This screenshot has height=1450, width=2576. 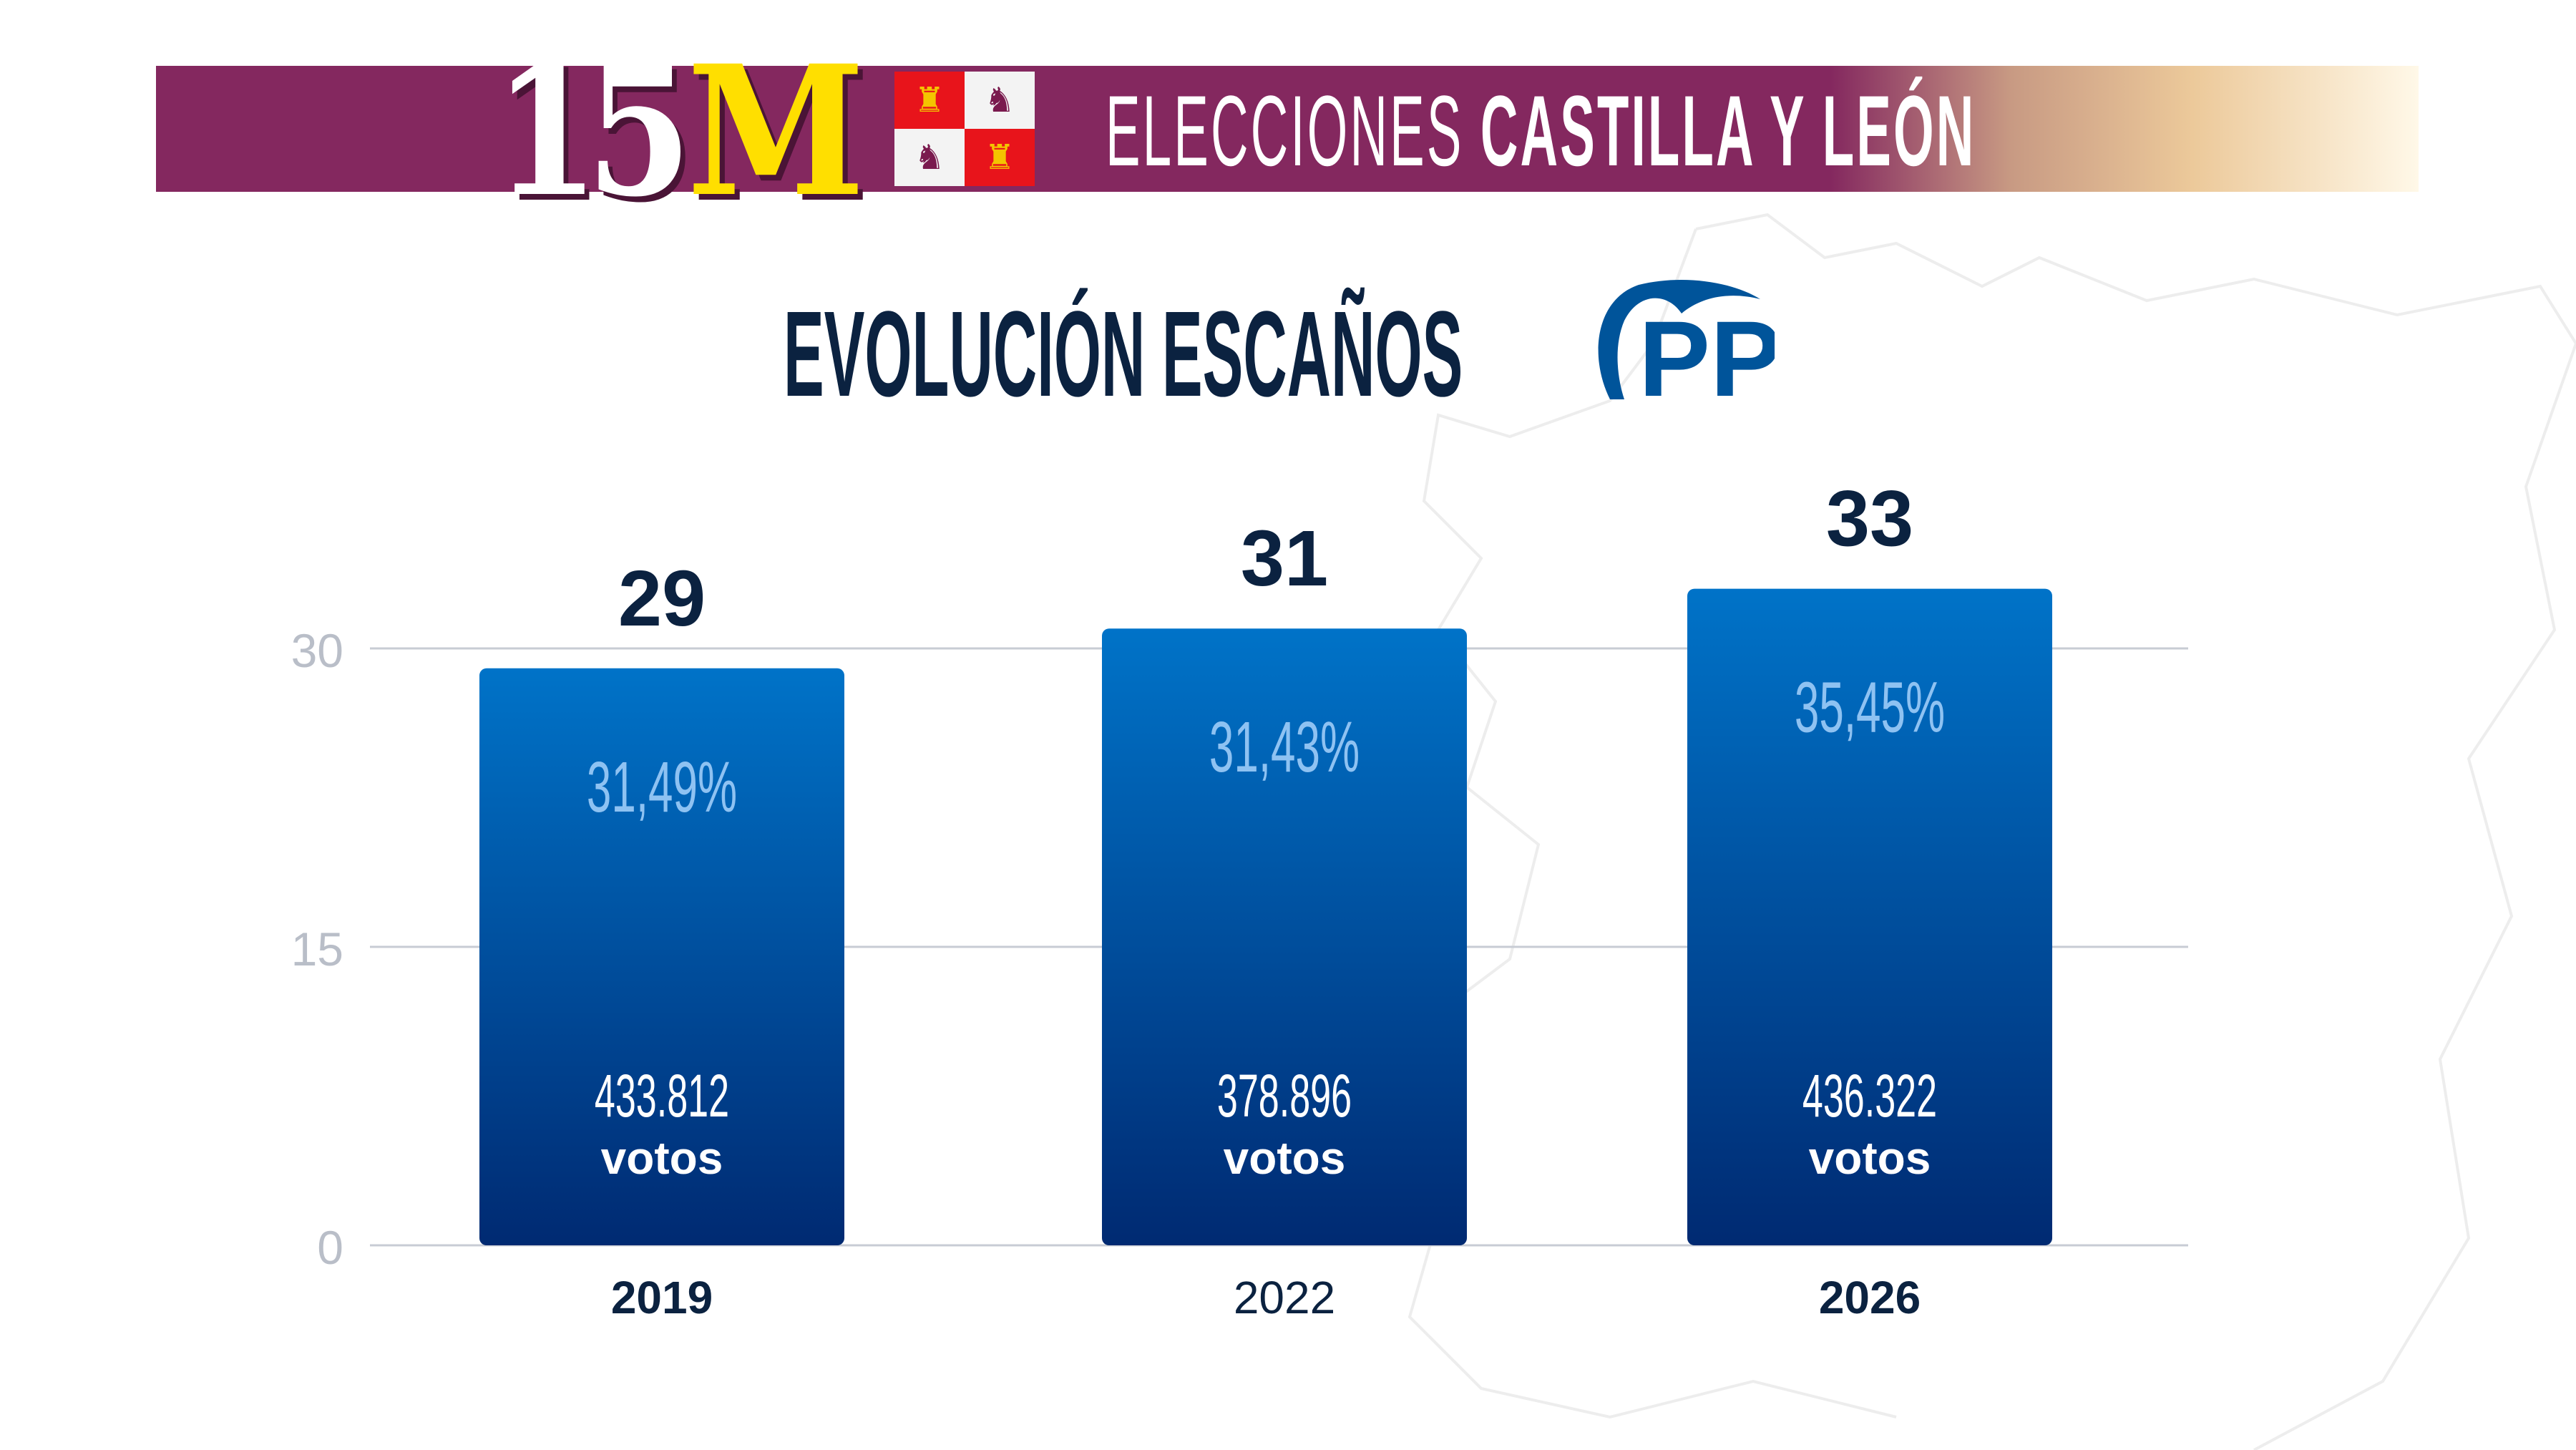 What do you see at coordinates (1870, 1297) in the screenshot?
I see `x-tick-label: 2026` at bounding box center [1870, 1297].